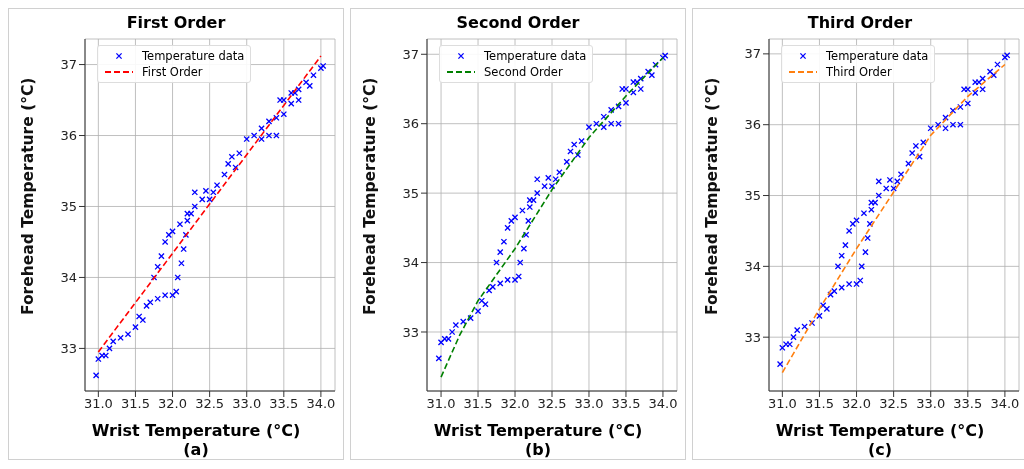  Describe the element at coordinates (860, 23) in the screenshot. I see `chart-title: Third Order` at that location.